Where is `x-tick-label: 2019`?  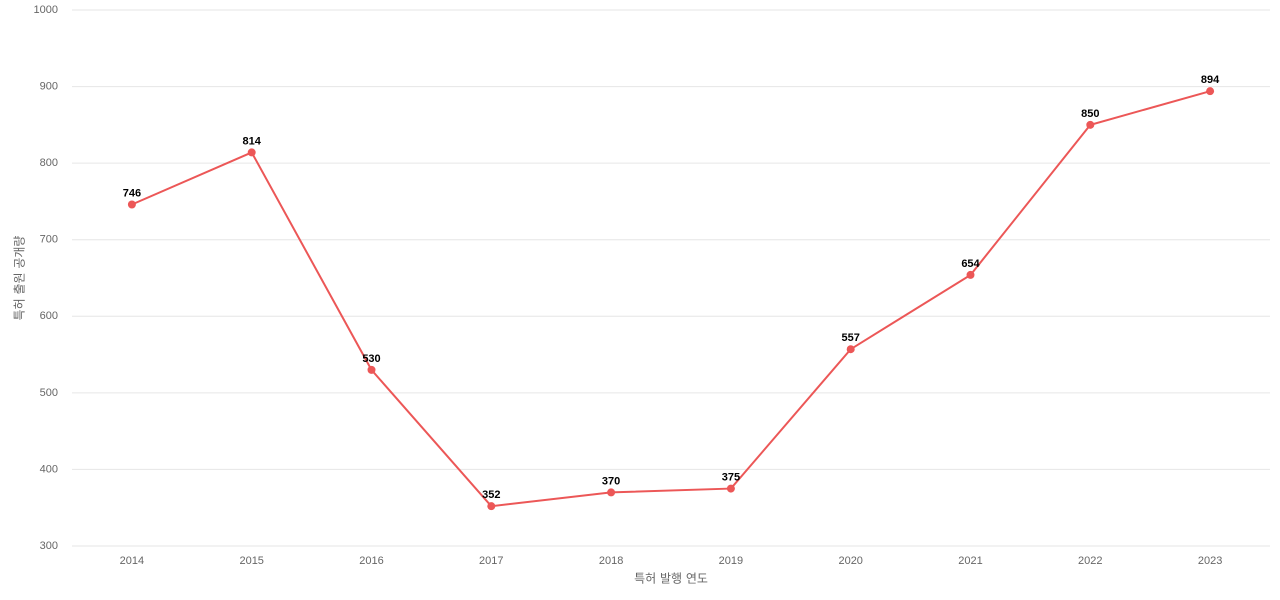
x-tick-label: 2019 is located at coordinates (731, 561).